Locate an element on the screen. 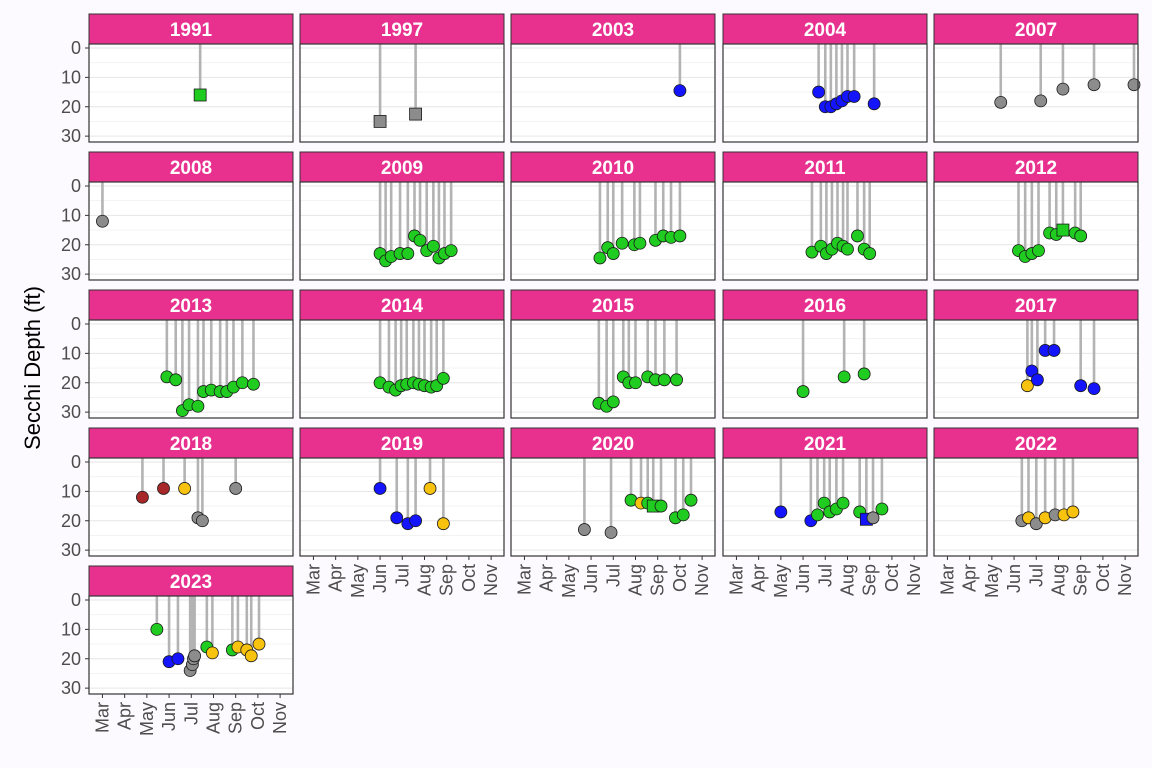 This screenshot has height=768, width=1152. facet-2015: 2015 is located at coordinates (613, 354).